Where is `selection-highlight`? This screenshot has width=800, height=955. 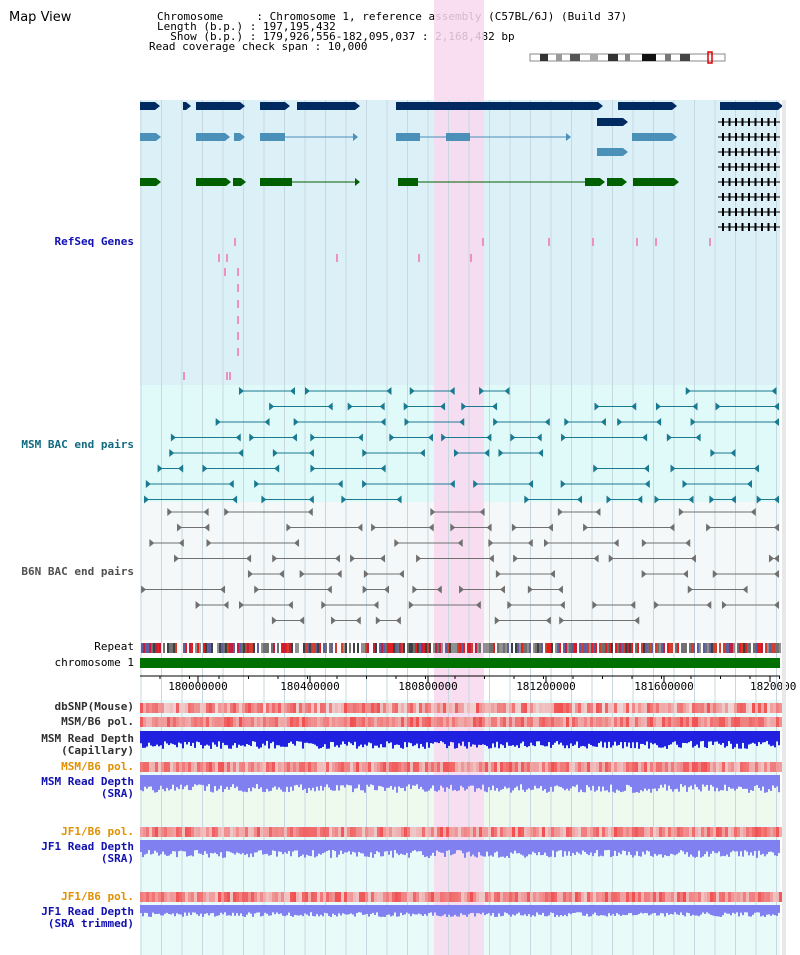 selection-highlight is located at coordinates (459, 477).